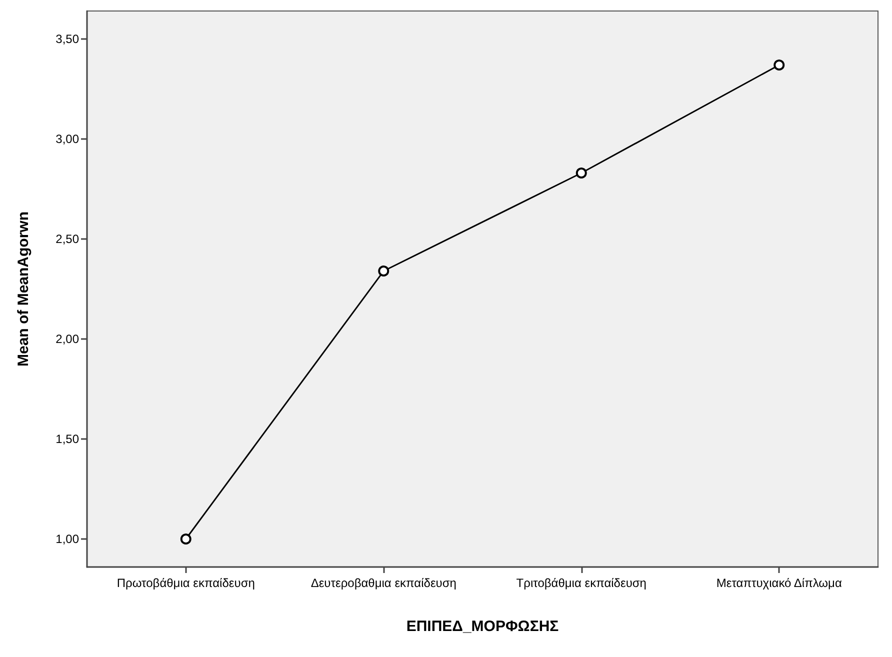 The width and height of the screenshot is (892, 657). What do you see at coordinates (383, 583) in the screenshot?
I see `x-tick-label: Δευτεροβαθμια εκπαίδευση` at bounding box center [383, 583].